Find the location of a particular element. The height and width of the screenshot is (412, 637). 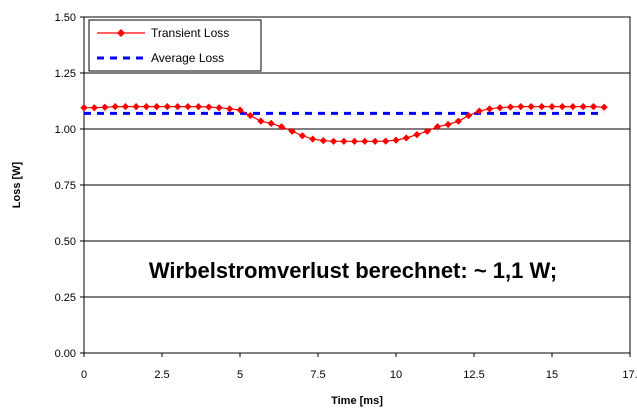

y-axis-ticks: 0.00 0.25 0.50 0.75 1.00 1.25 1.50 is located at coordinates (69, 186).